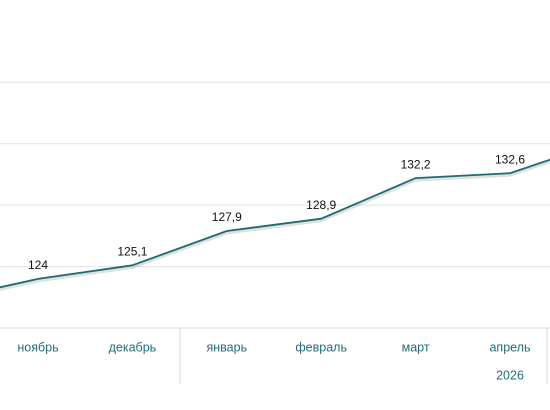 This screenshot has width=550, height=410. I want to click on value-label: 132,6, so click(510, 159).